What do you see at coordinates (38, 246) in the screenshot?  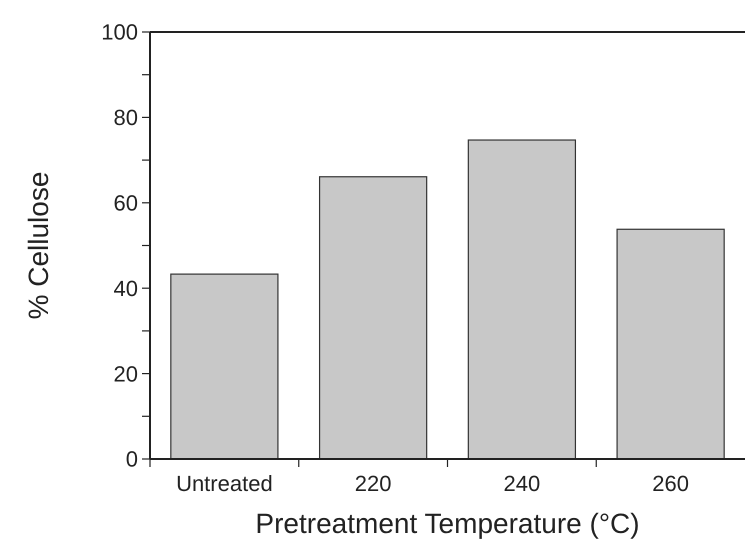 I see `y-axis-title: % Cellulose` at bounding box center [38, 246].